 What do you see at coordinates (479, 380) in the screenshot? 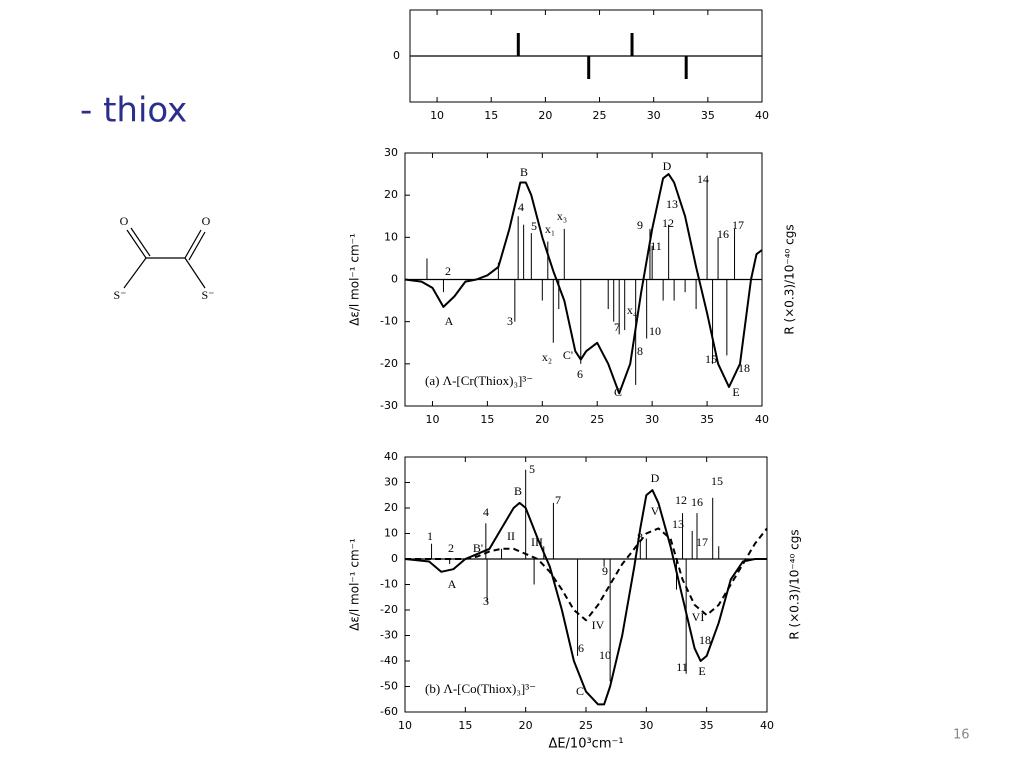
I see `chart-label: (a) Λ-[Cr(Thiox)₃]³⁻` at bounding box center [479, 380].